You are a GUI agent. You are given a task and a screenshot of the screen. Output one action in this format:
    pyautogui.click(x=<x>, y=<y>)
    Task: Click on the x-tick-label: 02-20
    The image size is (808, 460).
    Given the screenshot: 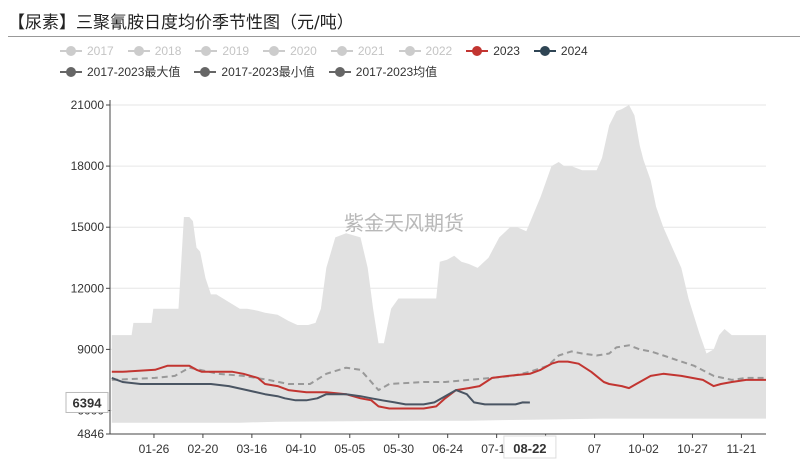 What is the action you would take?
    pyautogui.click(x=203, y=449)
    